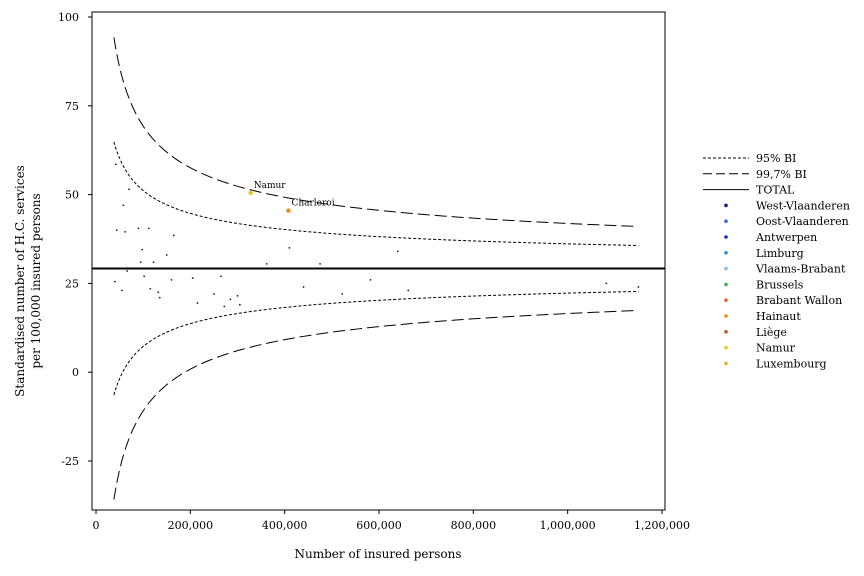 The height and width of the screenshot is (576, 864). What do you see at coordinates (72, 195) in the screenshot?
I see `y-tick-label: 50` at bounding box center [72, 195].